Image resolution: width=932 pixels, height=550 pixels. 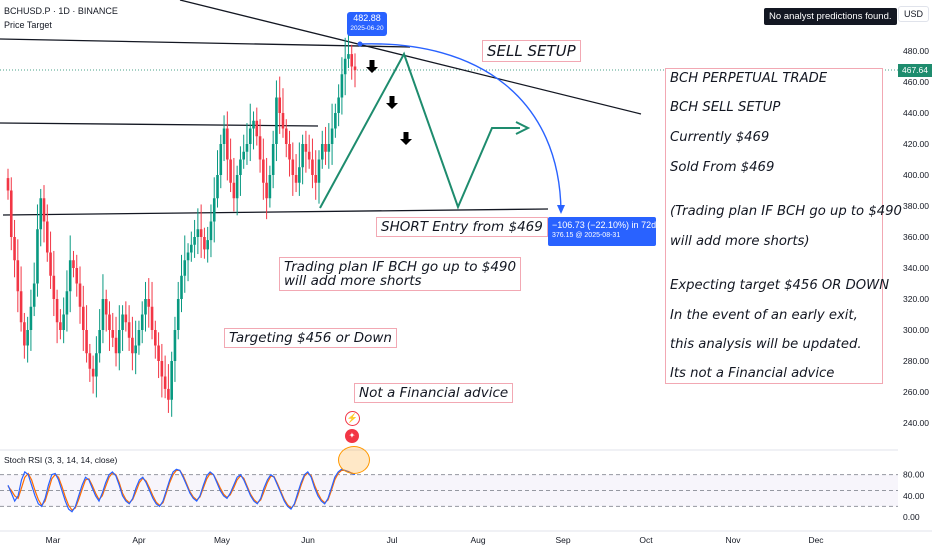 What do you see at coordinates (308, 540) in the screenshot?
I see `time-axis-tick: Jun` at bounding box center [308, 540].